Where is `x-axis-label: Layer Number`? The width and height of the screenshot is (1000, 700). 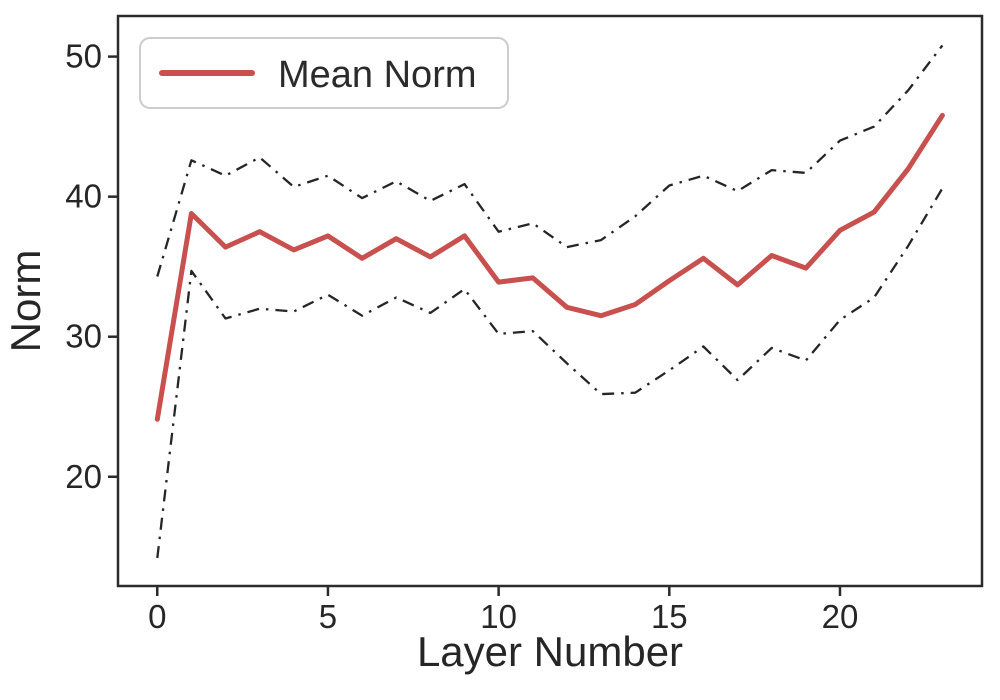
x-axis-label: Layer Number is located at coordinates (550, 651).